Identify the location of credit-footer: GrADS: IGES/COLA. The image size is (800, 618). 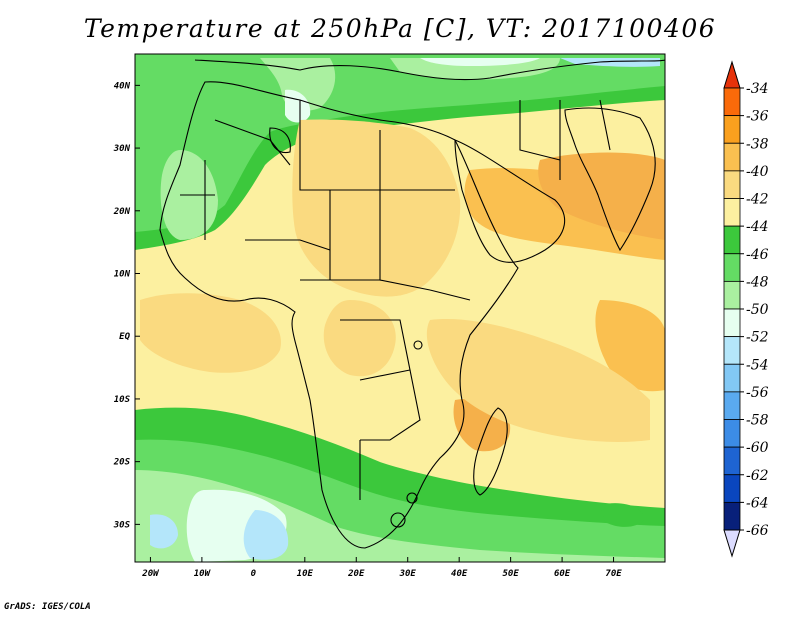
(47, 607).